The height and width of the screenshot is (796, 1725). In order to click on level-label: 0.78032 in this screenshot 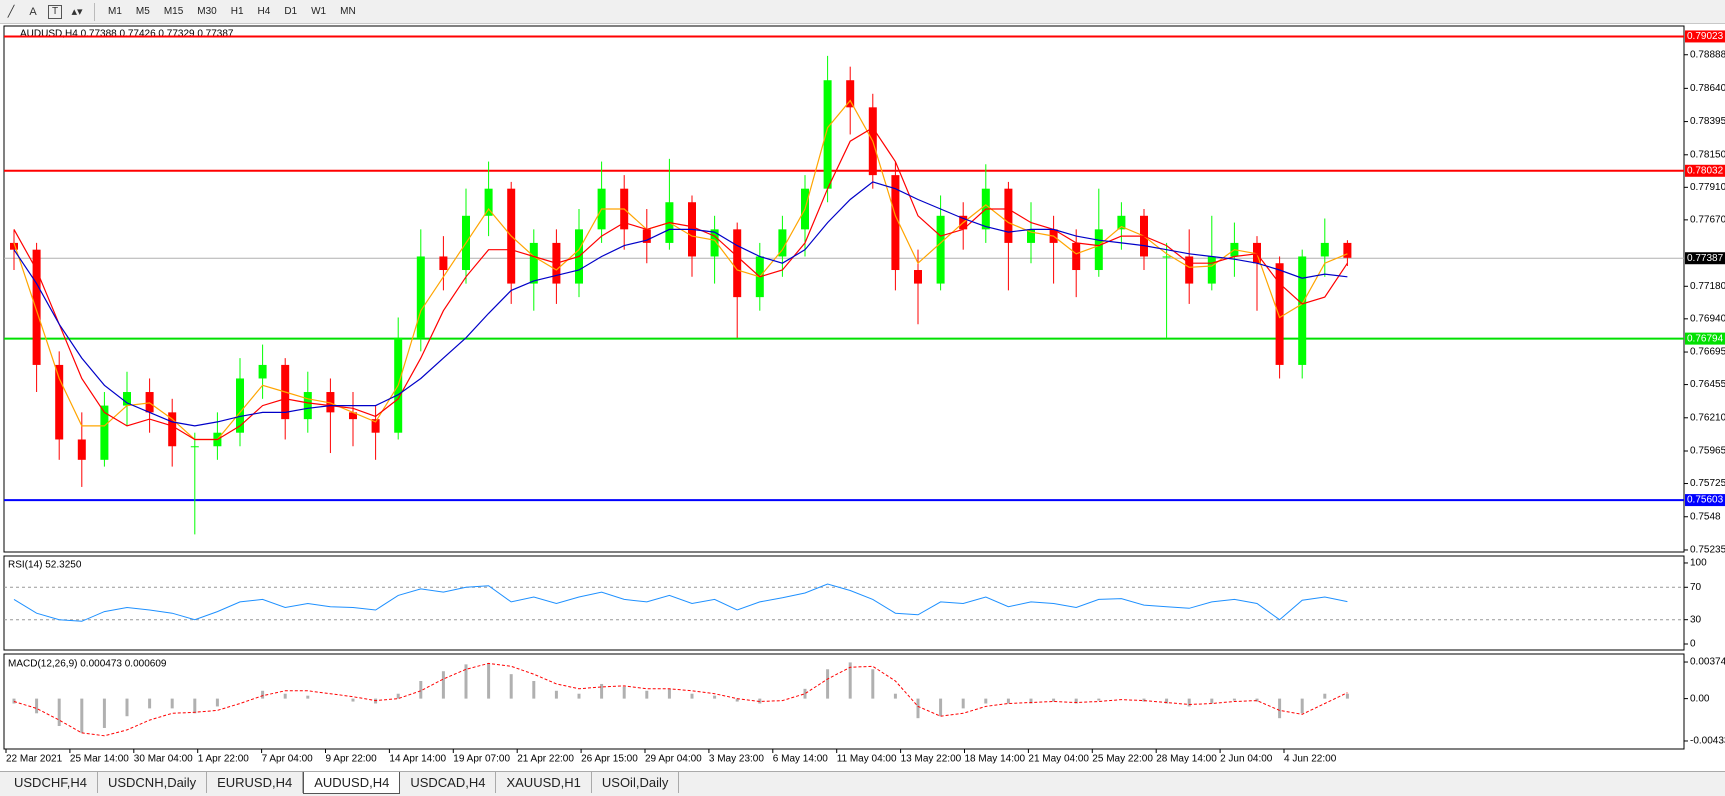, I will do `click(1705, 170)`.